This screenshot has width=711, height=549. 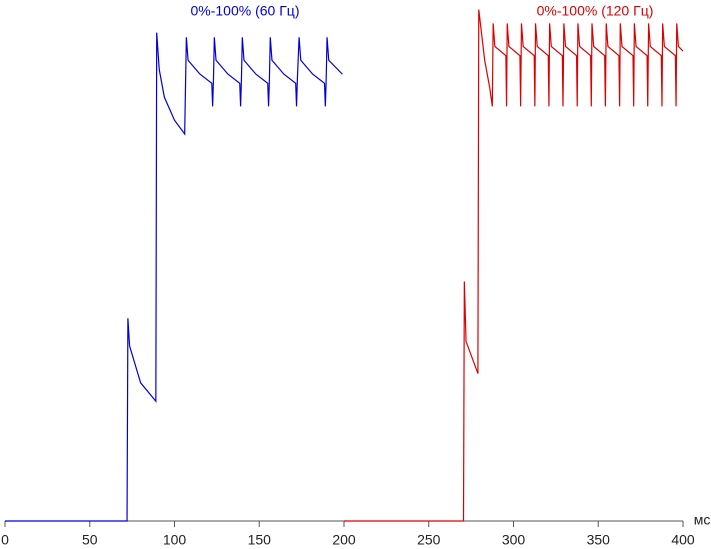 I want to click on x-tick-label: 300, so click(x=514, y=540).